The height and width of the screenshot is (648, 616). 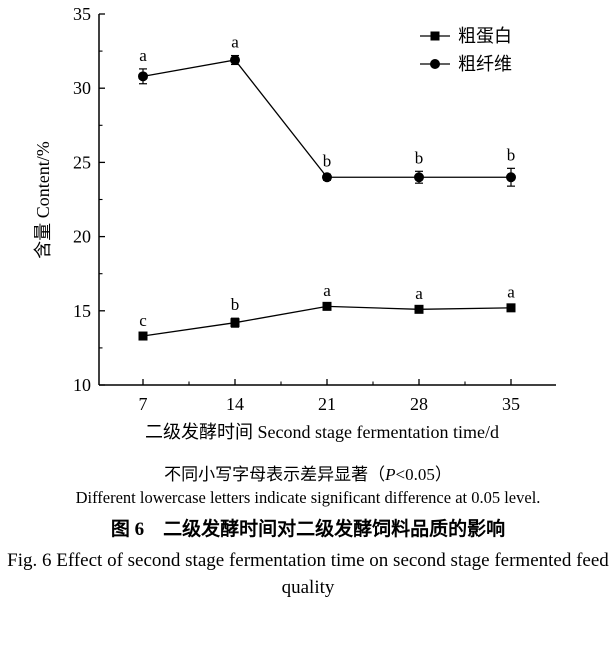 I want to click on legend-item-1: 粗蛋白, so click(x=466, y=36).